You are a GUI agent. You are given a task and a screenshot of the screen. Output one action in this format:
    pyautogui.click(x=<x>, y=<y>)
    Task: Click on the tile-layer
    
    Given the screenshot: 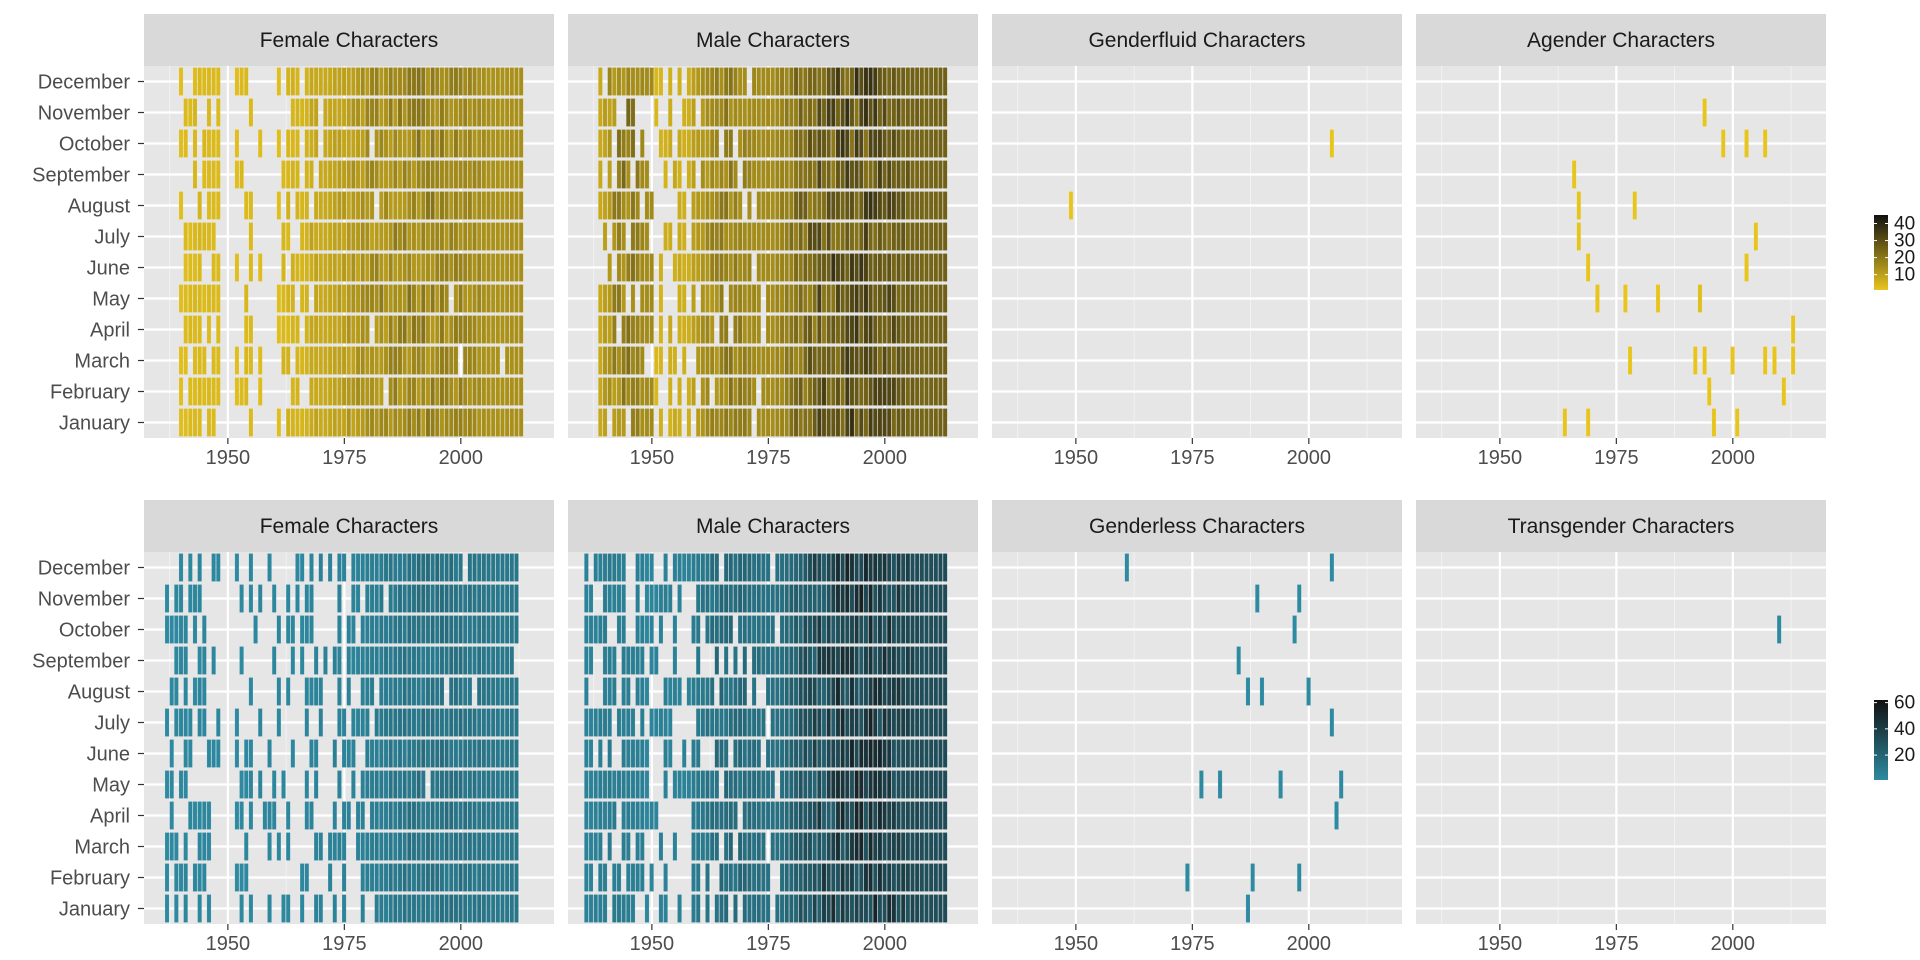 What is the action you would take?
    pyautogui.click(x=341, y=738)
    